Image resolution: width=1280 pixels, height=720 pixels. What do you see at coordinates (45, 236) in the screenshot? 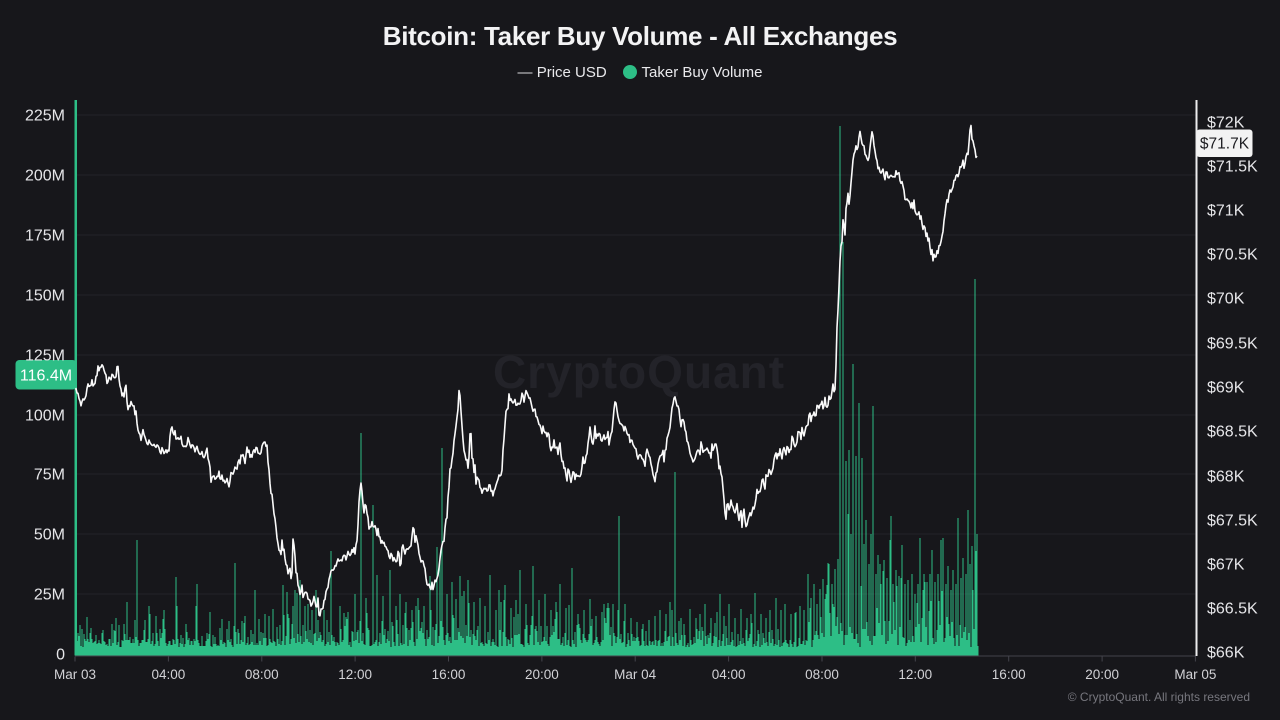
I see `svg-text: 175M` at bounding box center [45, 236].